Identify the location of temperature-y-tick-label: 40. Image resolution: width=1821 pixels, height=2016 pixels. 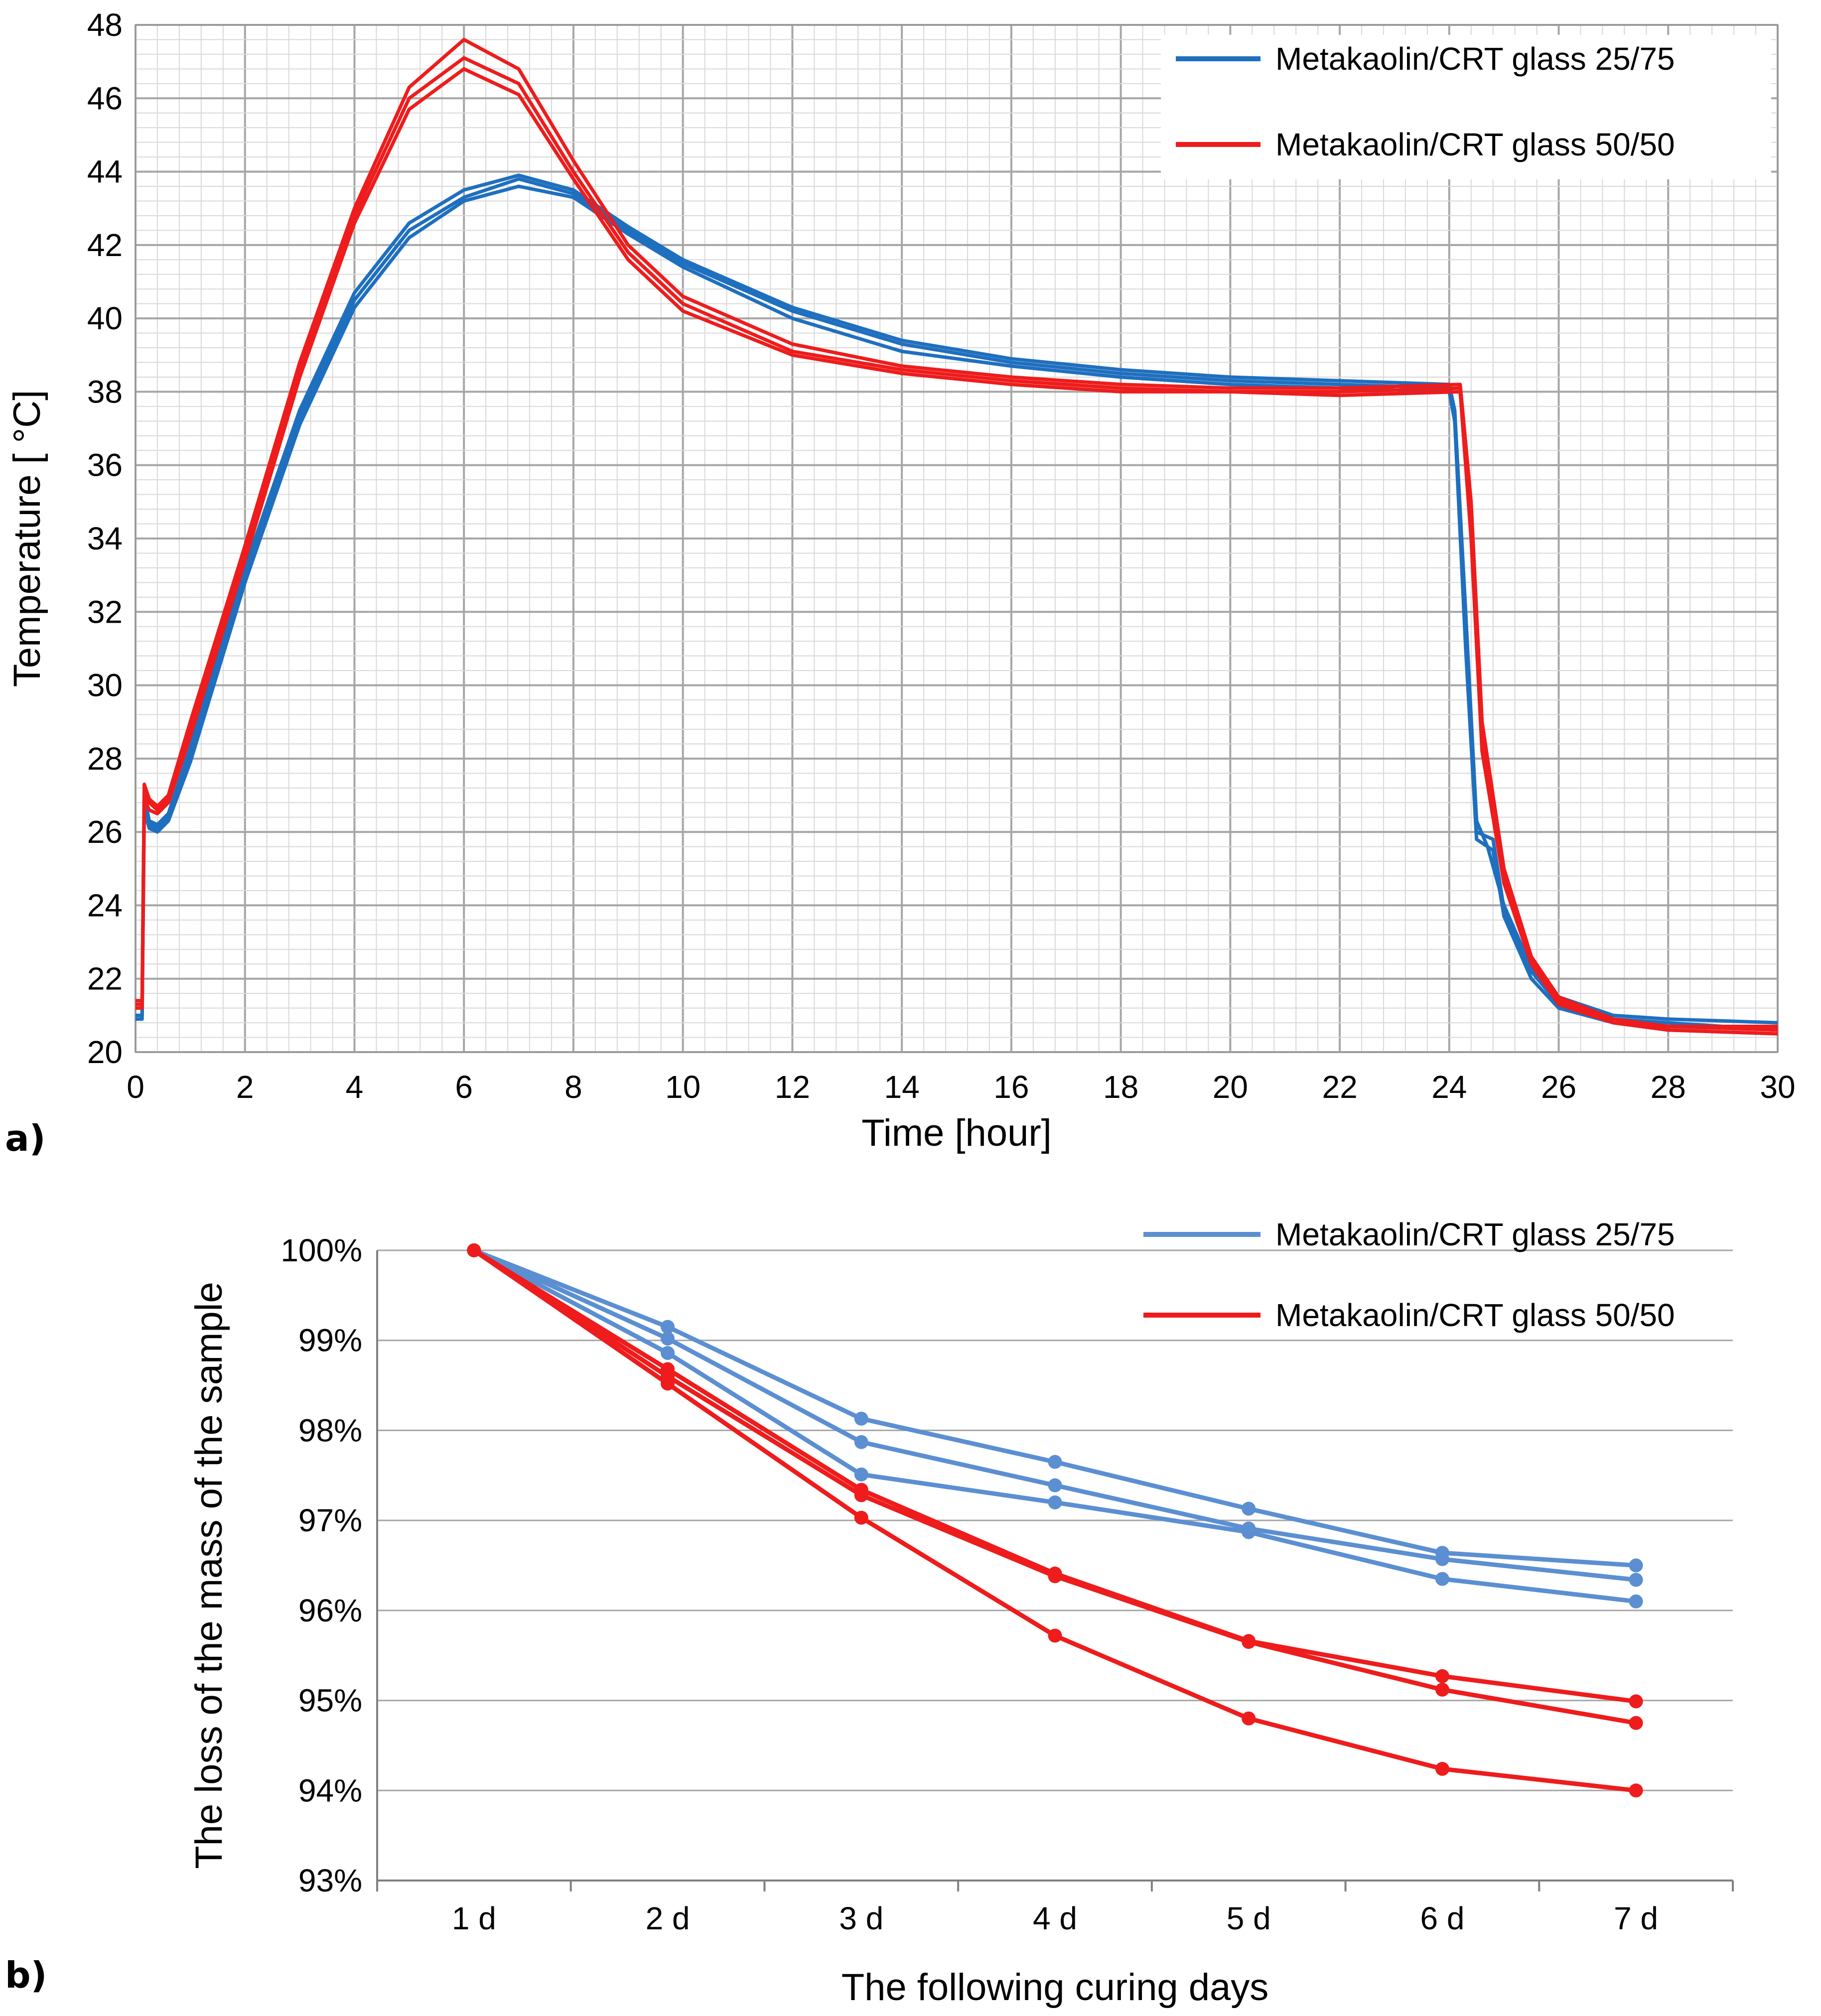
(105, 318).